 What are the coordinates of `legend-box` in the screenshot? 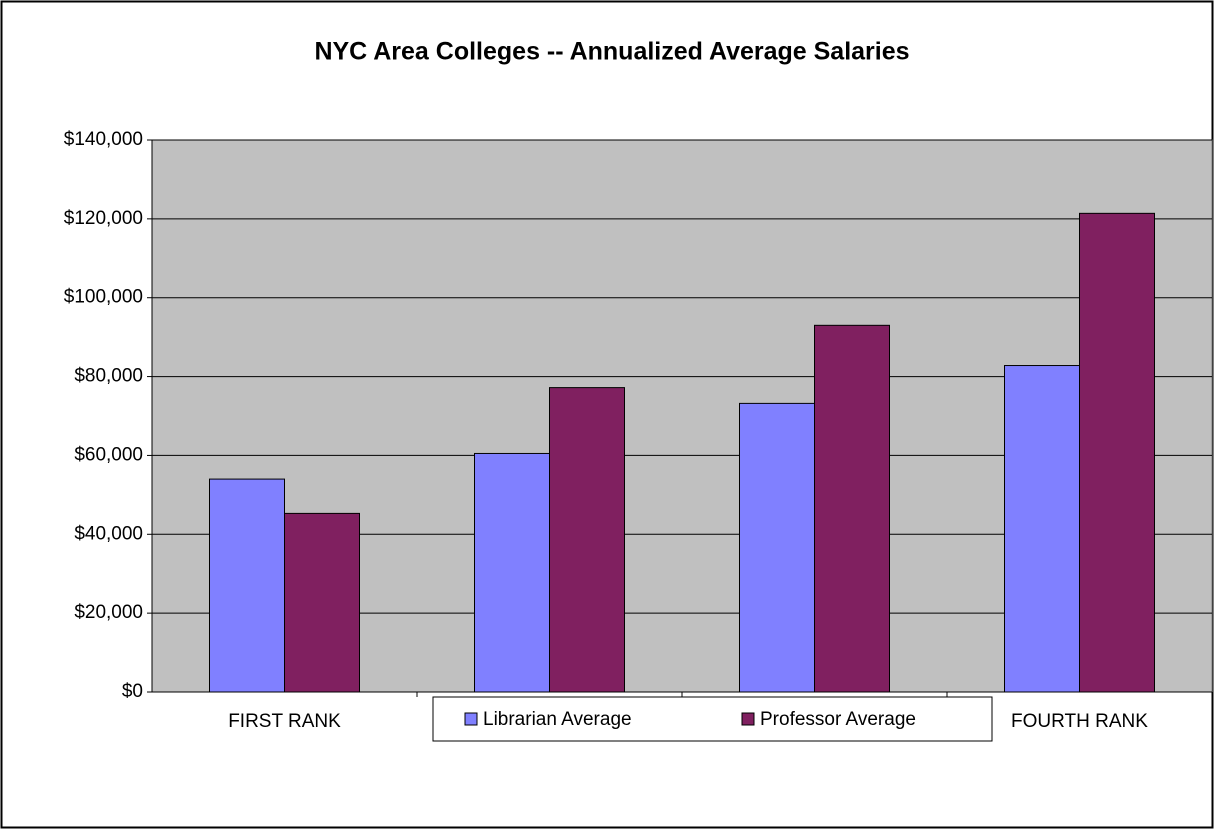 It's located at (712, 719).